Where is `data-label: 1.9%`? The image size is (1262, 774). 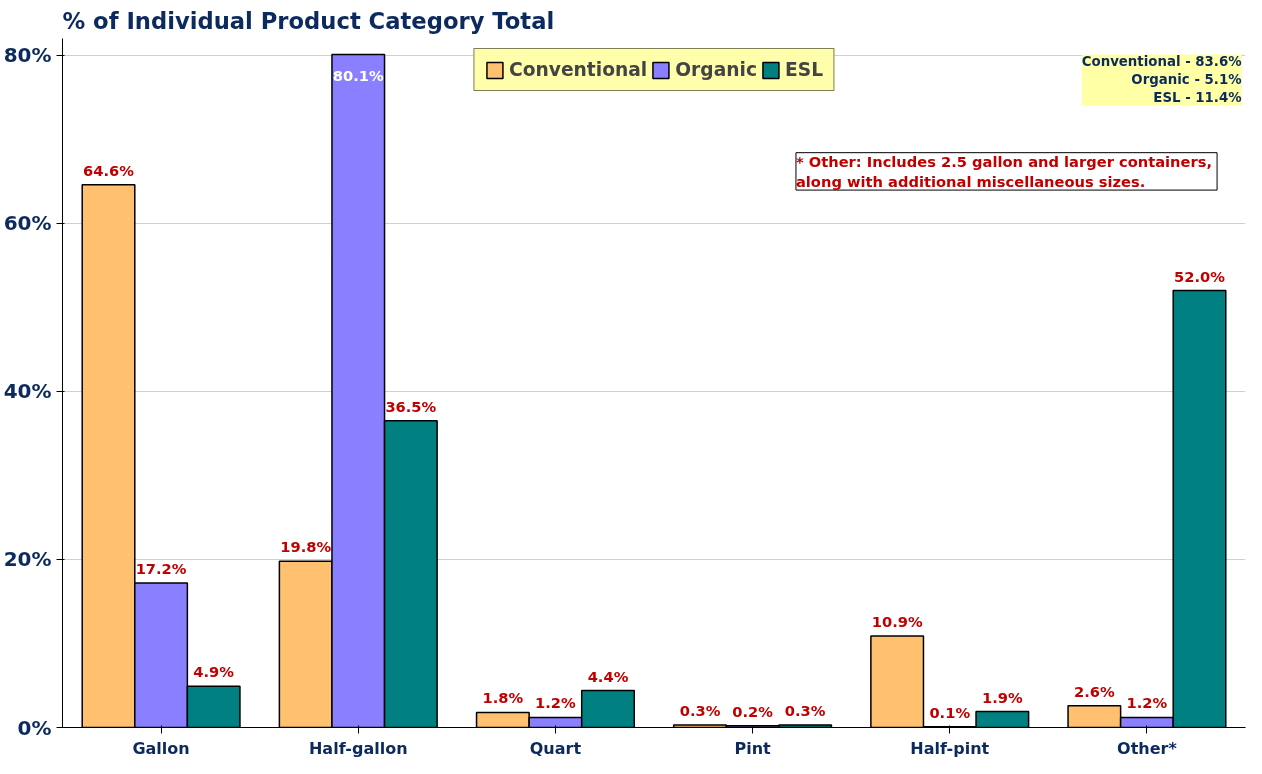 data-label: 1.9% is located at coordinates (1002, 697).